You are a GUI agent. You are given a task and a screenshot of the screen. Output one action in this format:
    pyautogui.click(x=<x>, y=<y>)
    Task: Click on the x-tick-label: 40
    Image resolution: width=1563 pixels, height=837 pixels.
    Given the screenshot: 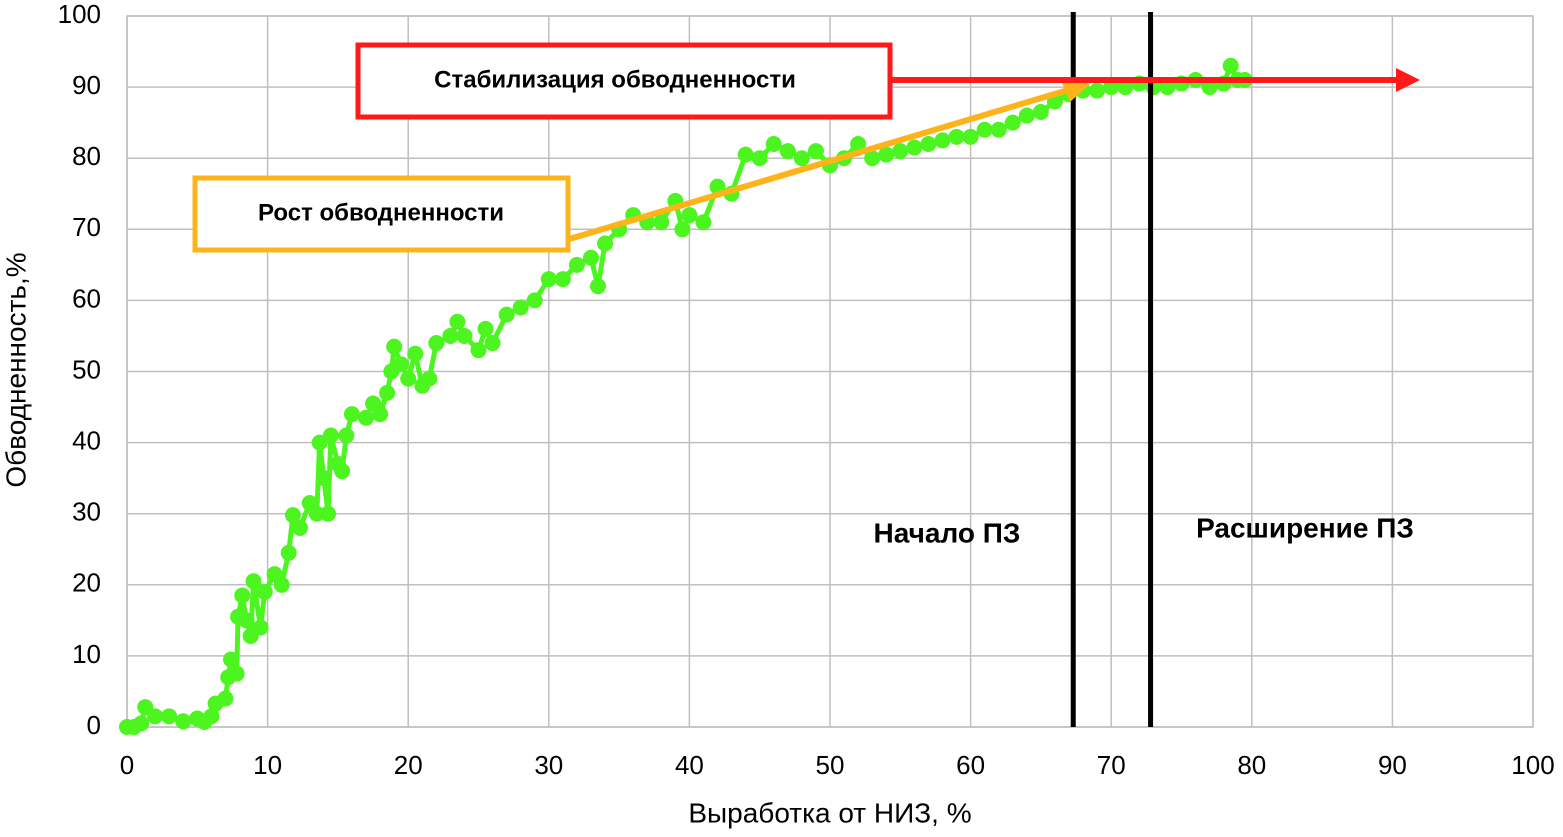 What is the action you would take?
    pyautogui.click(x=689, y=765)
    